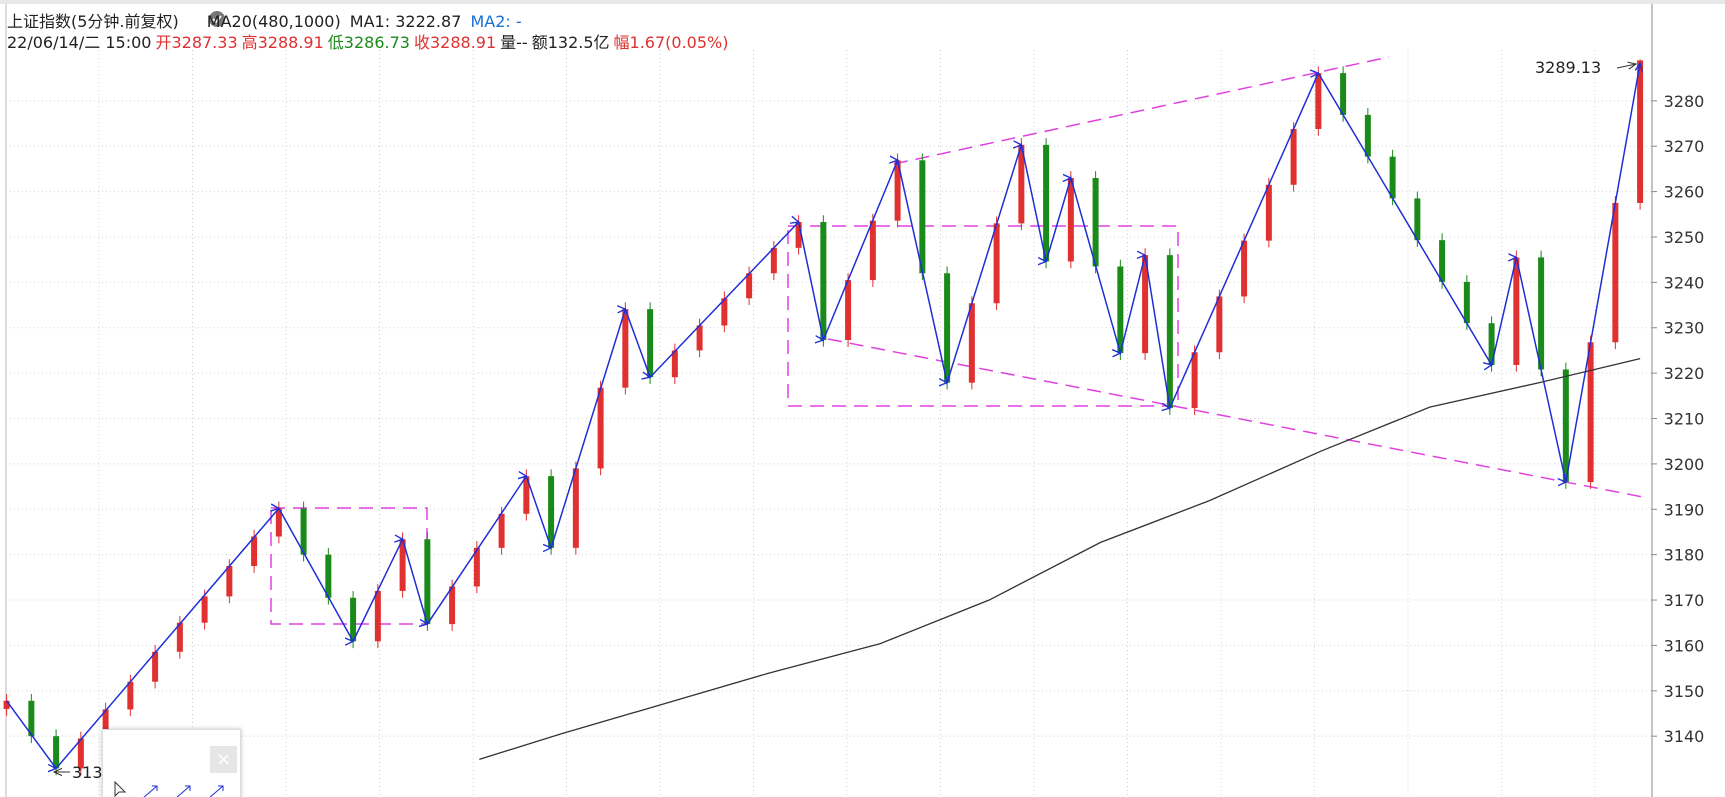 The image size is (1725, 797). Describe the element at coordinates (183, 791) in the screenshot. I see `ray-tool` at that location.